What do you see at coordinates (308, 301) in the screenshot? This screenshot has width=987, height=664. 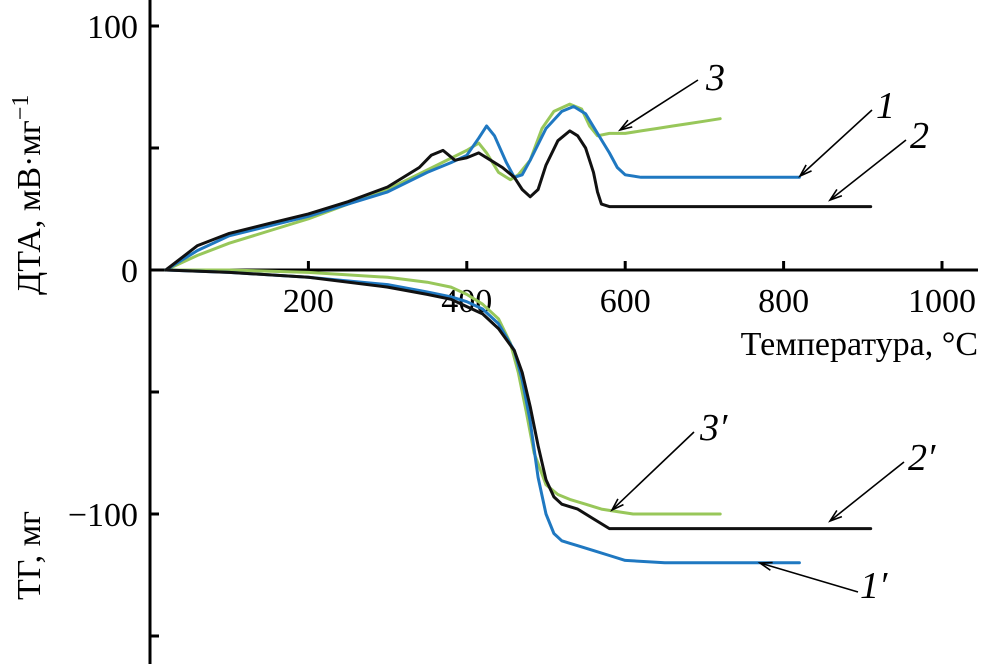 I see `x-tick-label-200: 200` at bounding box center [308, 301].